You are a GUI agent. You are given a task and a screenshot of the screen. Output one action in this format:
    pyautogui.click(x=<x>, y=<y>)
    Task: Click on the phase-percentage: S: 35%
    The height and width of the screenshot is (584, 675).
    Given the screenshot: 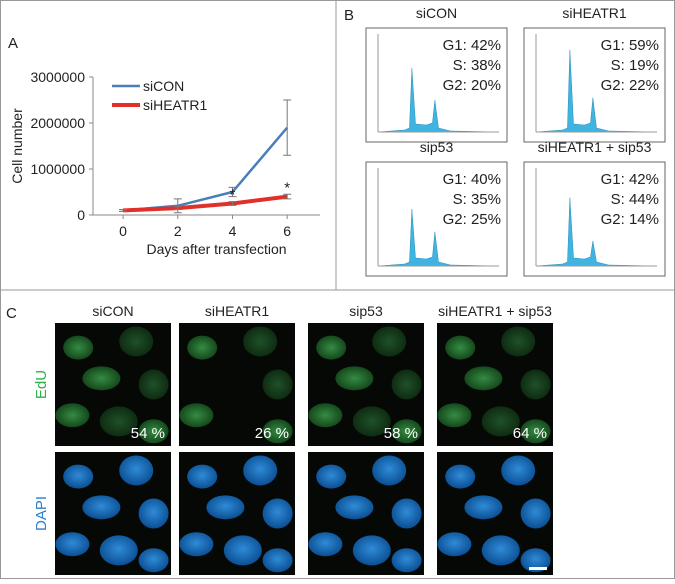 What is the action you would take?
    pyautogui.click(x=477, y=199)
    